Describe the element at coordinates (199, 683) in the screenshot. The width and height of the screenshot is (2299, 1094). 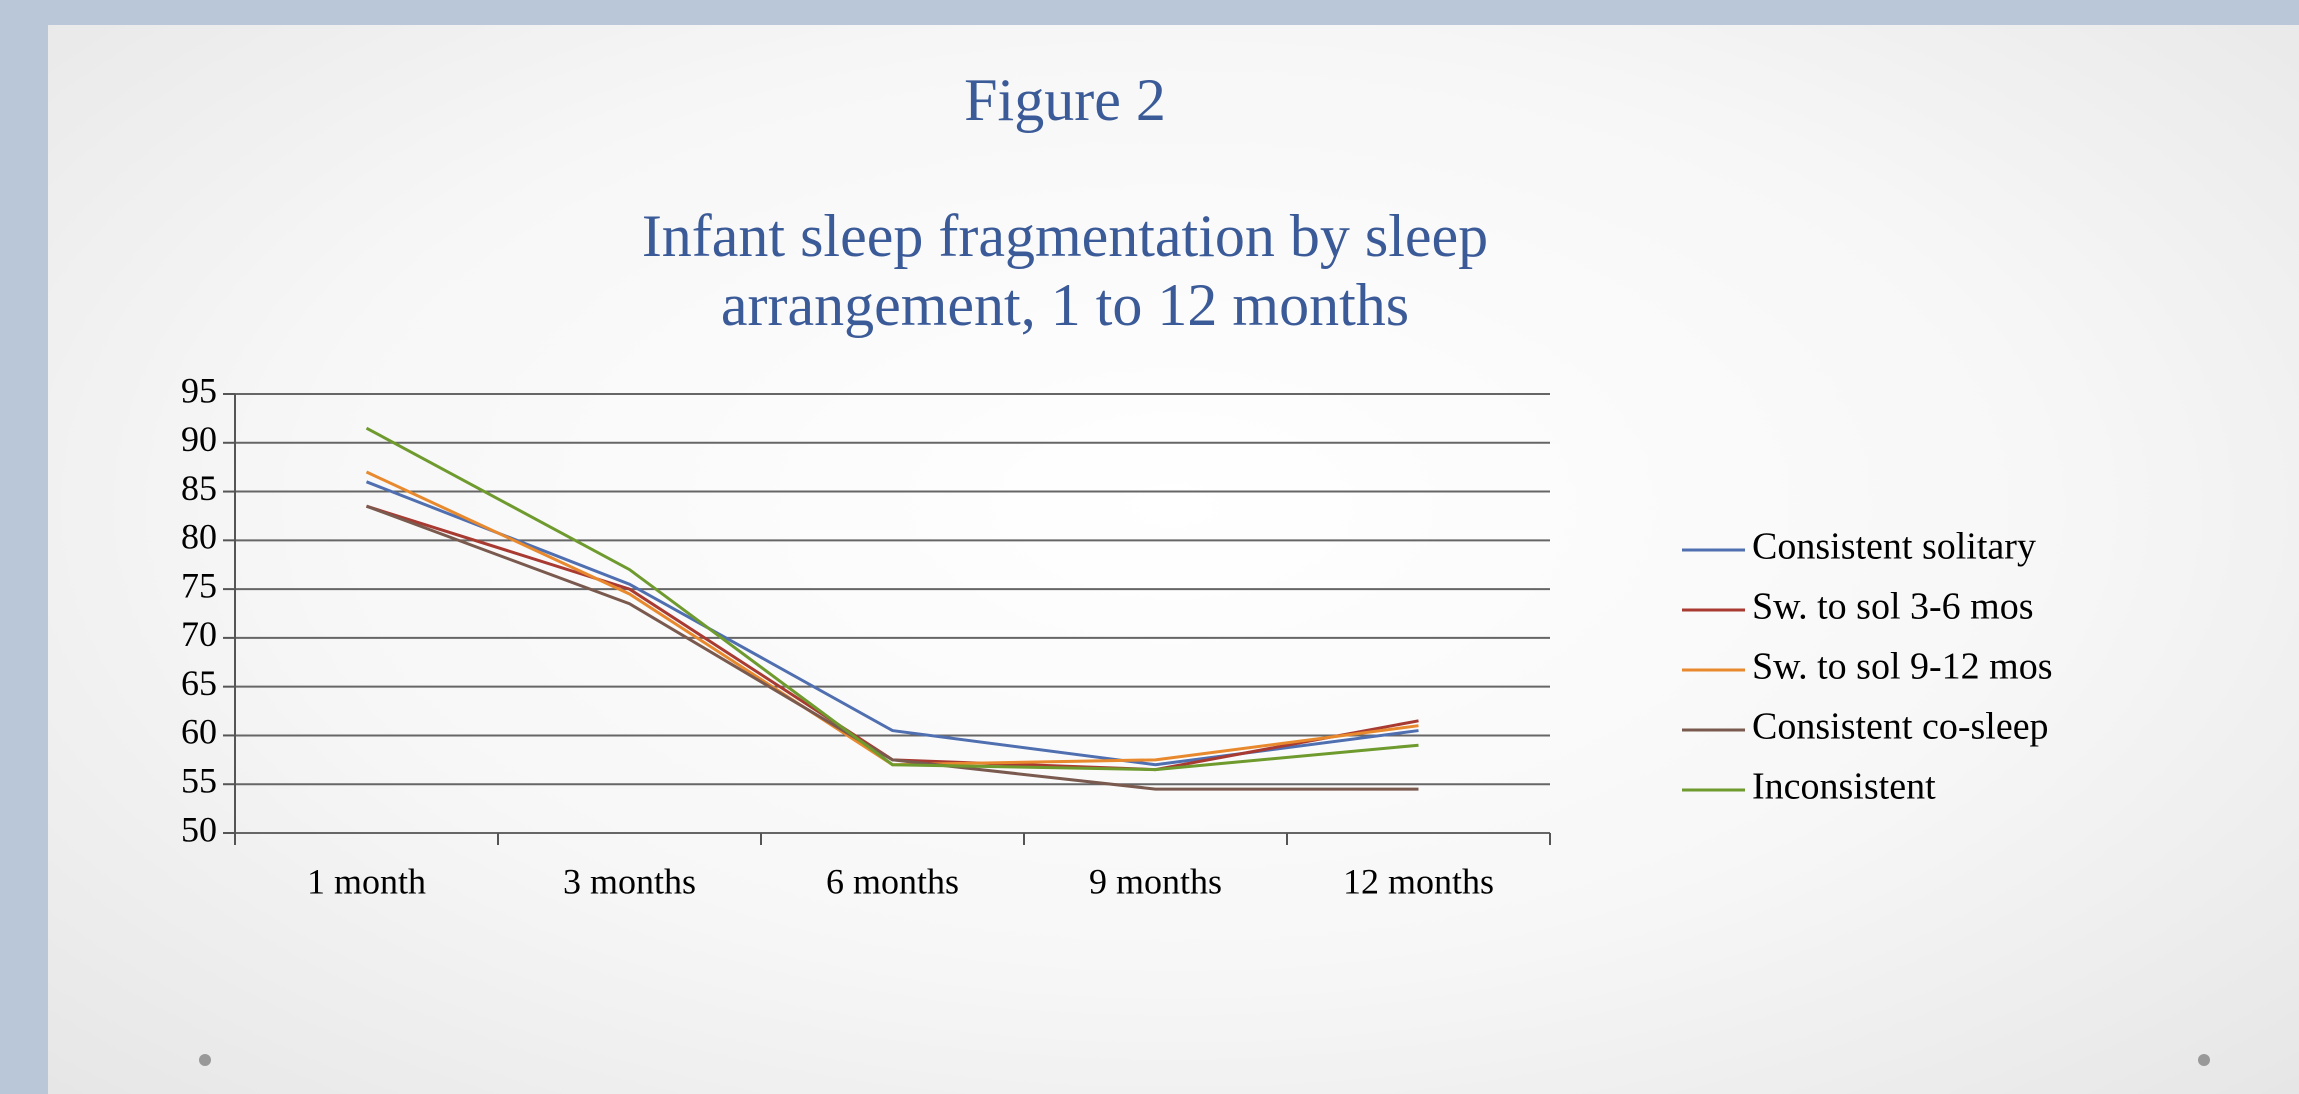
I see `y-tick-label: 65` at that location.